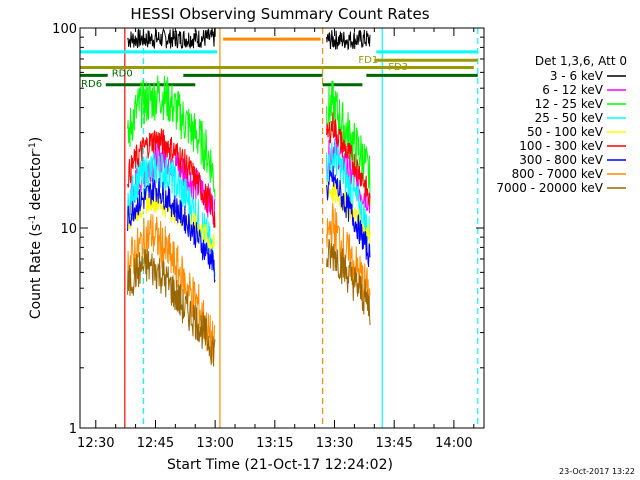 The width and height of the screenshot is (640, 480). What do you see at coordinates (214, 443) in the screenshot?
I see `x-tick-label: 13:00` at bounding box center [214, 443].